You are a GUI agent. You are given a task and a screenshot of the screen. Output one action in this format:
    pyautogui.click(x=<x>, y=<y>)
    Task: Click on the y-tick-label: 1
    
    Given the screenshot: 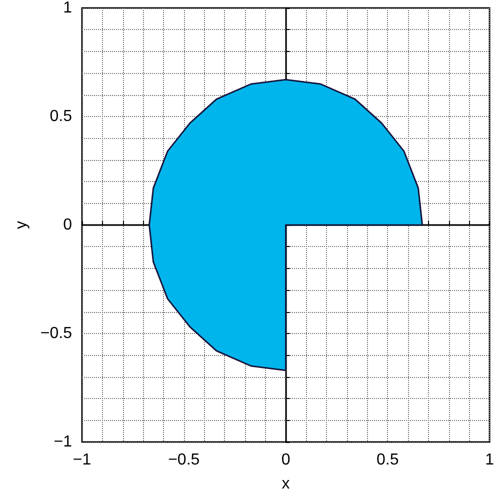 What is the action you would take?
    pyautogui.click(x=67, y=8)
    